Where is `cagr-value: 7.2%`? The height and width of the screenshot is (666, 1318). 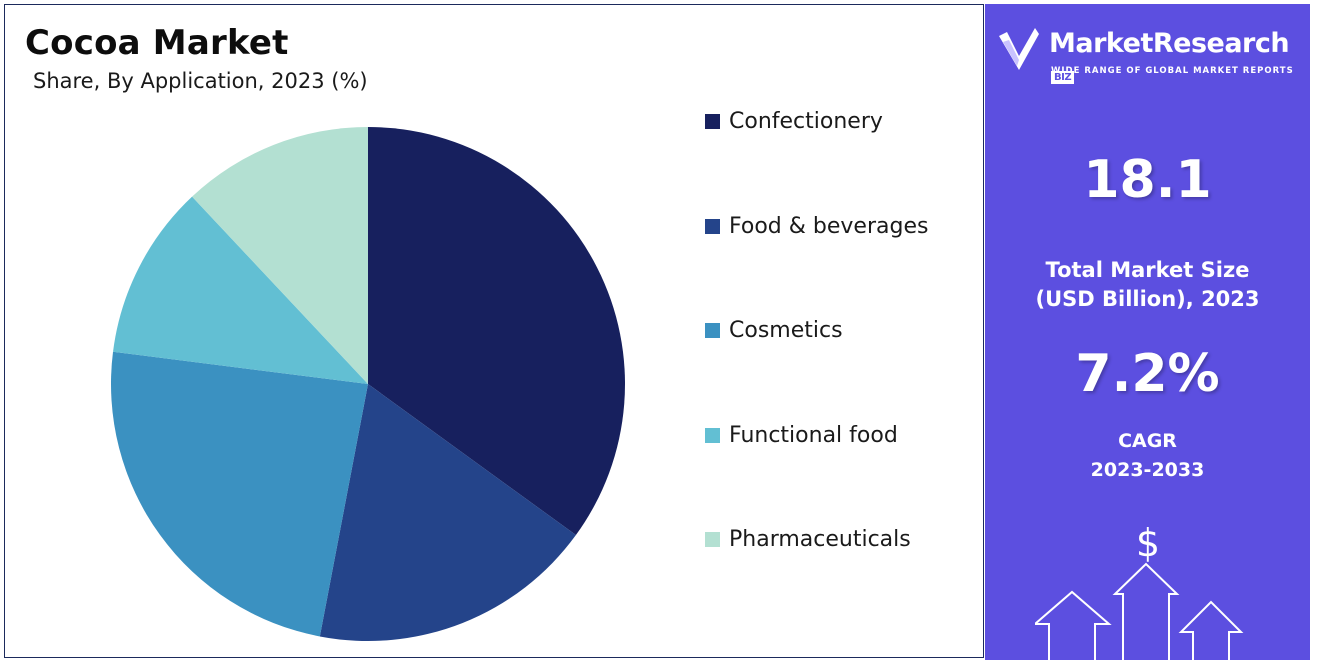 cagr-value: 7.2% is located at coordinates (1147, 374).